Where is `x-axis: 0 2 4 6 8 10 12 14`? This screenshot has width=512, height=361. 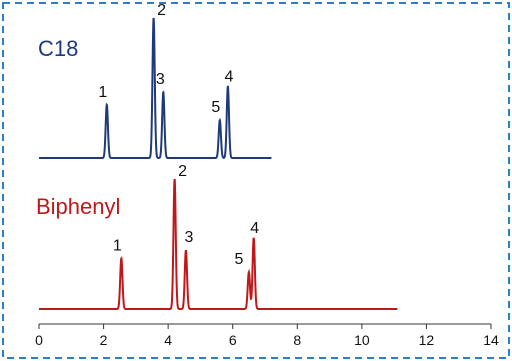 x-axis: 0 2 4 6 8 10 12 14 is located at coordinates (267, 335).